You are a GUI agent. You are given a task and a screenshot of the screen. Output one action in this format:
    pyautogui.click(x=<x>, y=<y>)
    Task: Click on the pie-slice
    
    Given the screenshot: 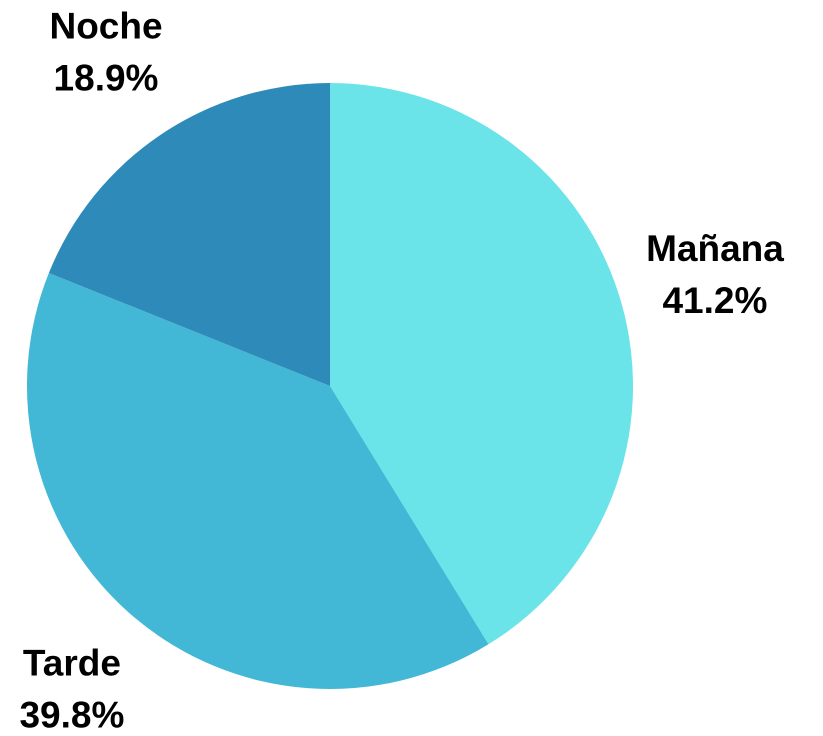 What is the action you would take?
    pyautogui.click(x=189, y=234)
    